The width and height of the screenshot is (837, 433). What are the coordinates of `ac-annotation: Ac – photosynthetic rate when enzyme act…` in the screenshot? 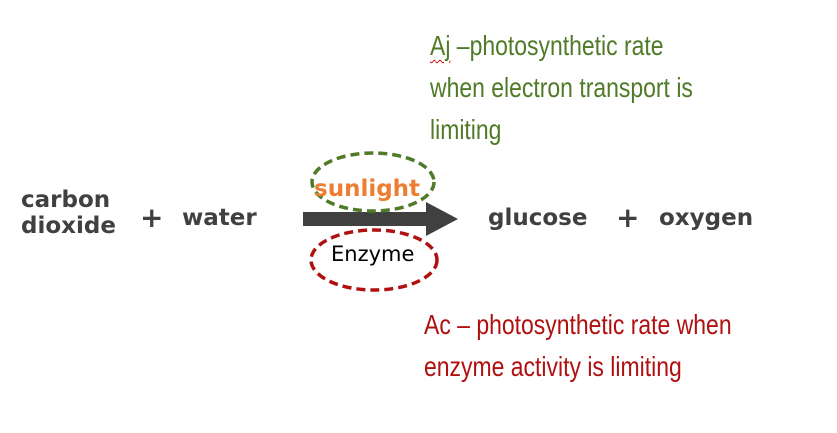 It's located at (578, 346).